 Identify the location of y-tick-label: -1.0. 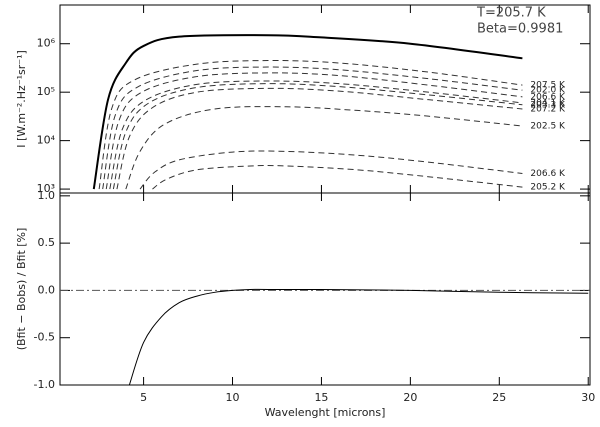
(44, 384).